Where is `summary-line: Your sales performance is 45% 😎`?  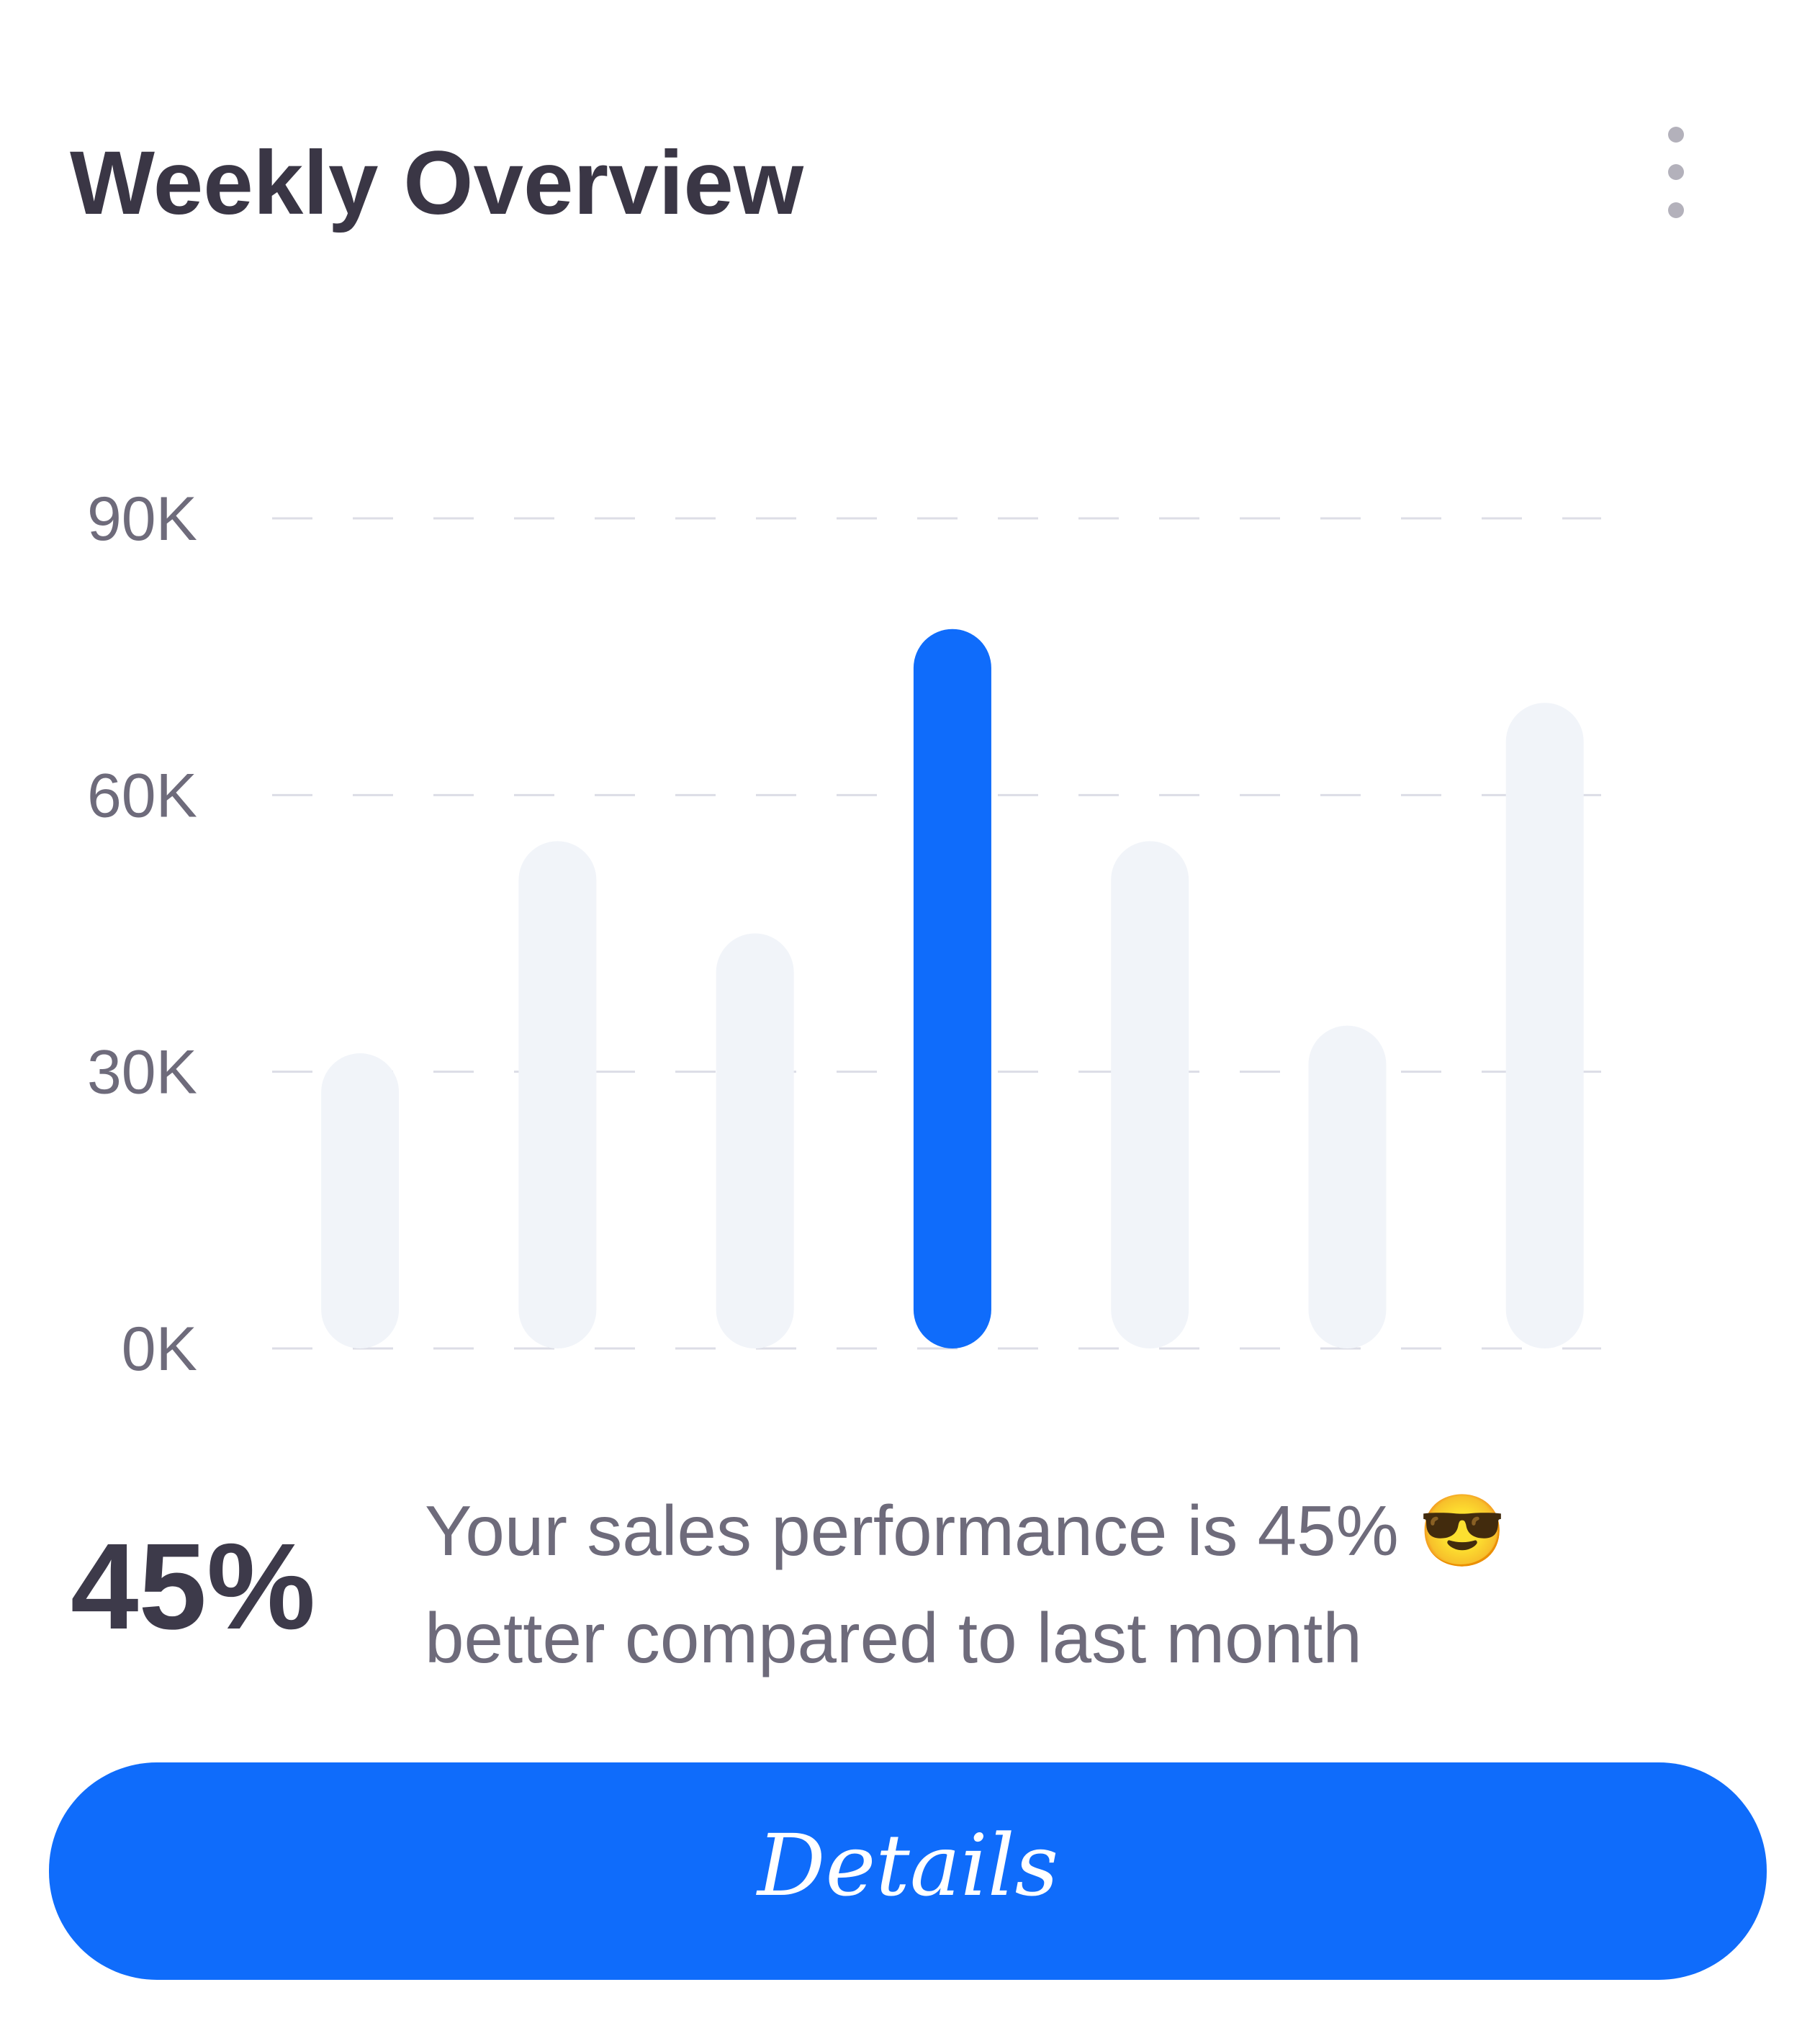 summary-line: Your sales performance is 45% 😎 is located at coordinates (965, 1530).